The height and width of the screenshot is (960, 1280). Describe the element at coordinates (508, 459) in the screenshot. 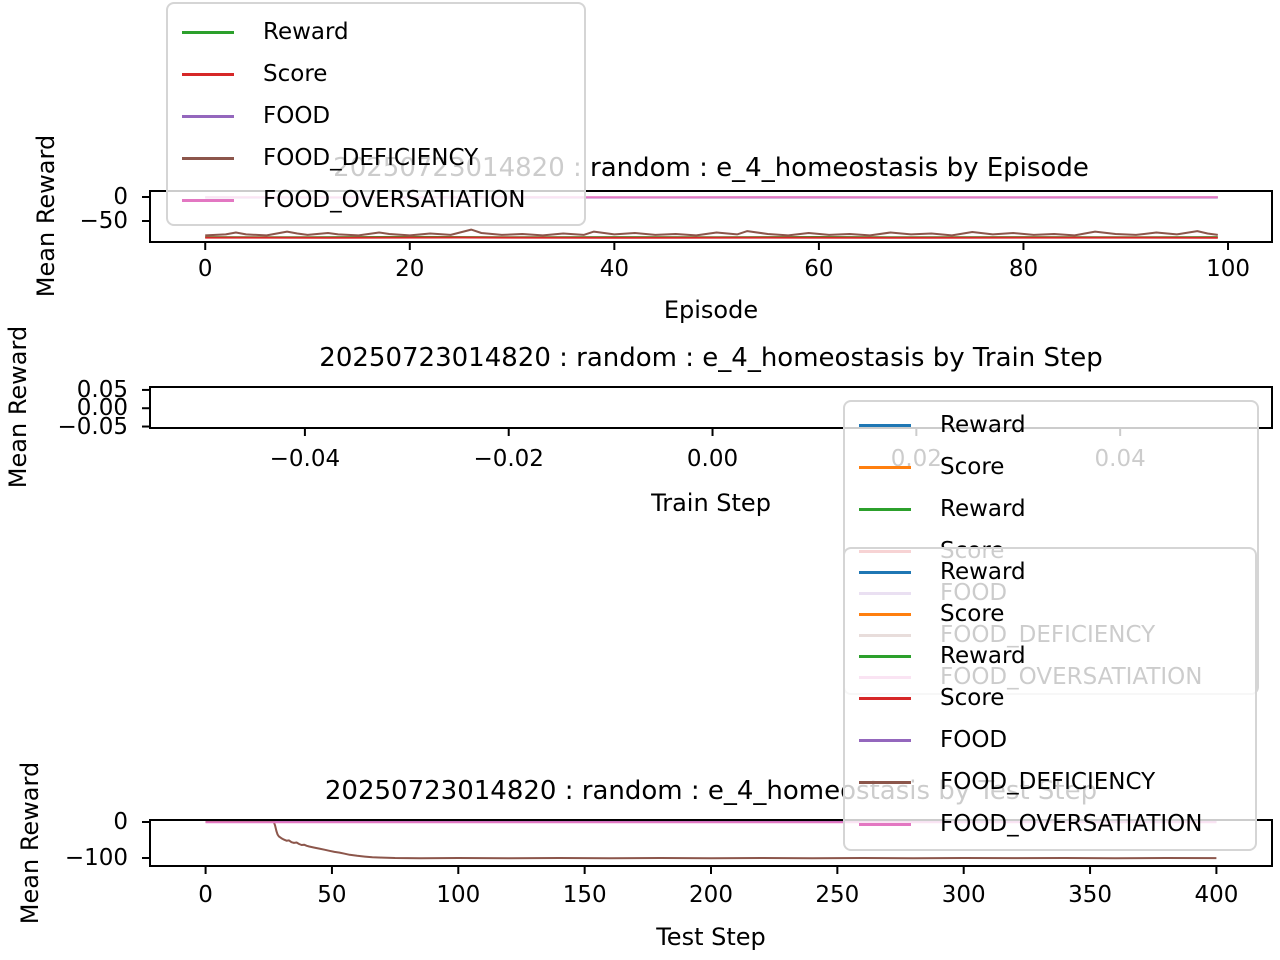

I see `x-tick-label: −0.02` at that location.